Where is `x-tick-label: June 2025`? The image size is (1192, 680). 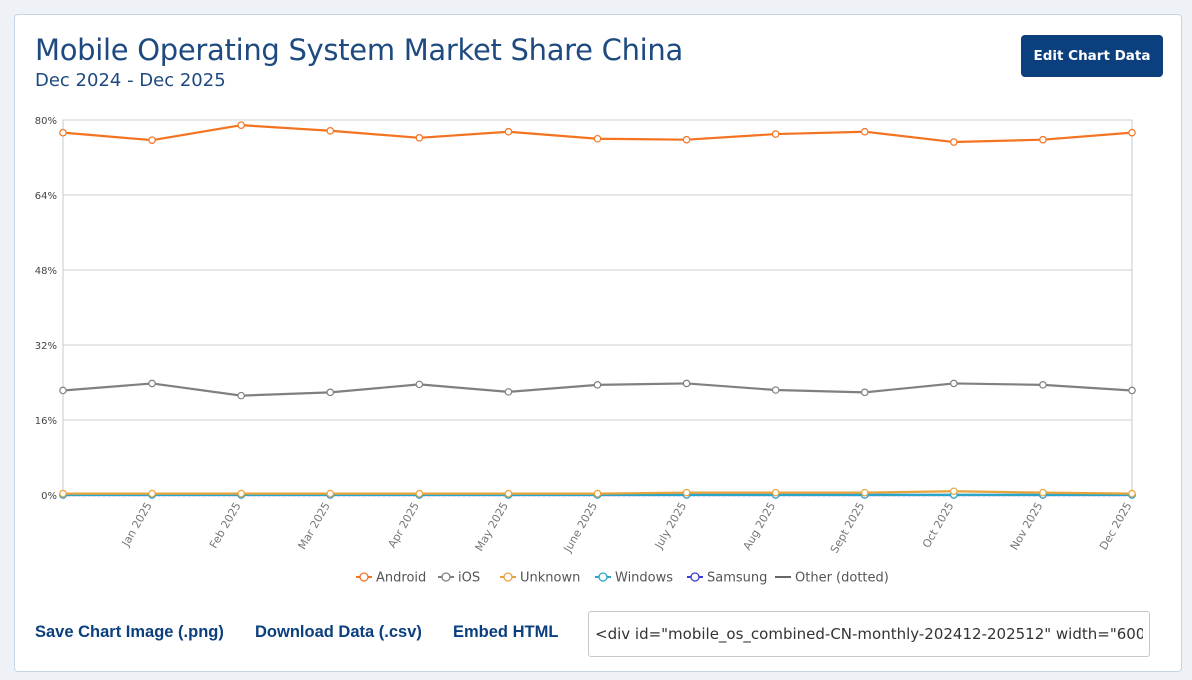
x-tick-label: June 2025 is located at coordinates (580, 527).